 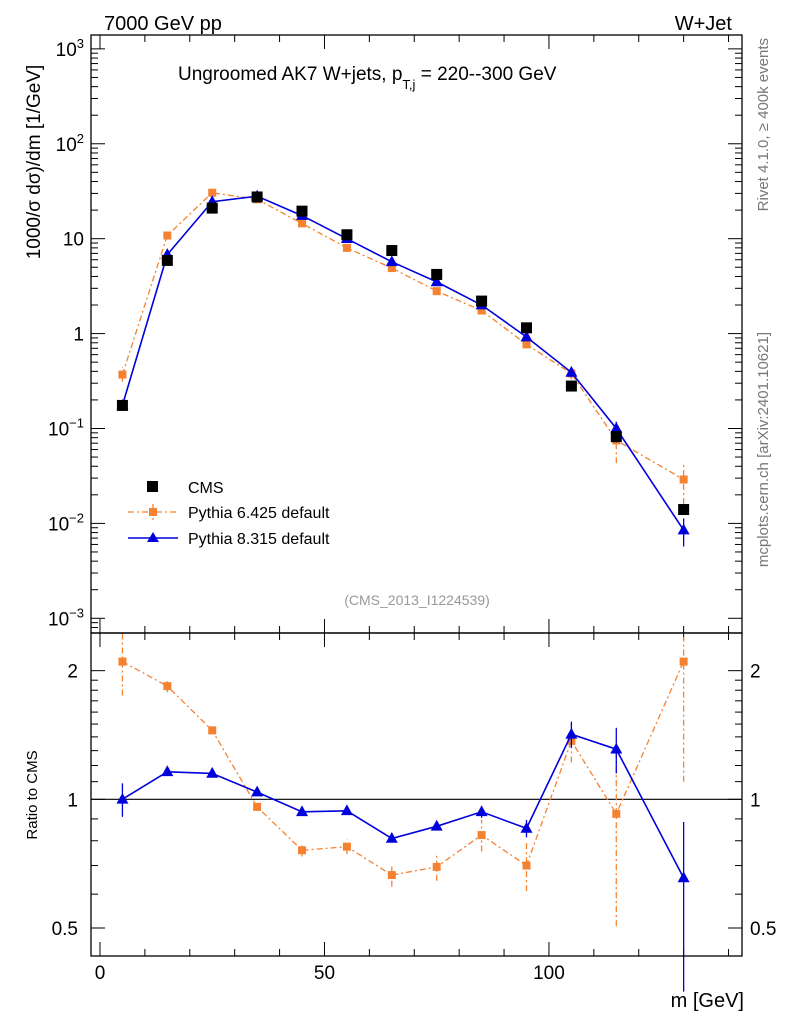 What do you see at coordinates (76, 517) in the screenshot?
I see `tick-exponent: −2` at bounding box center [76, 517].